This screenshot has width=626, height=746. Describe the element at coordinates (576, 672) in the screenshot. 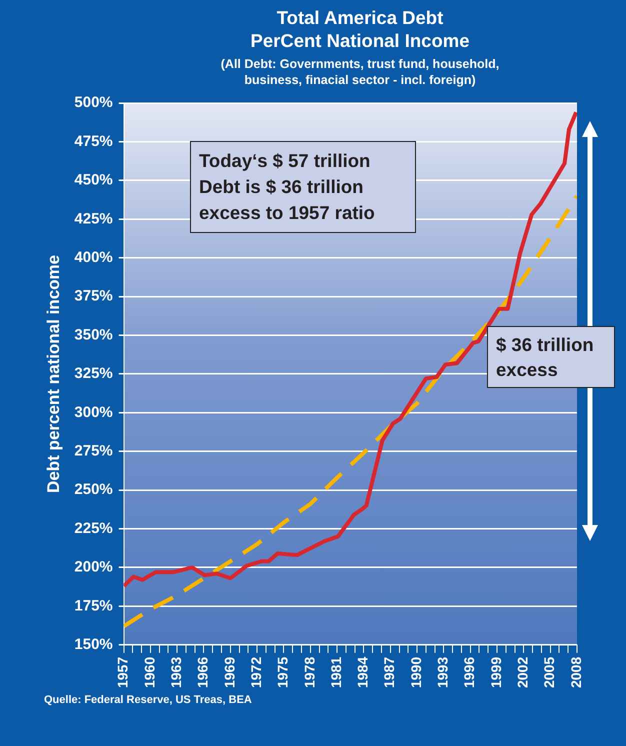

I see `x-tick-label: 2008` at that location.